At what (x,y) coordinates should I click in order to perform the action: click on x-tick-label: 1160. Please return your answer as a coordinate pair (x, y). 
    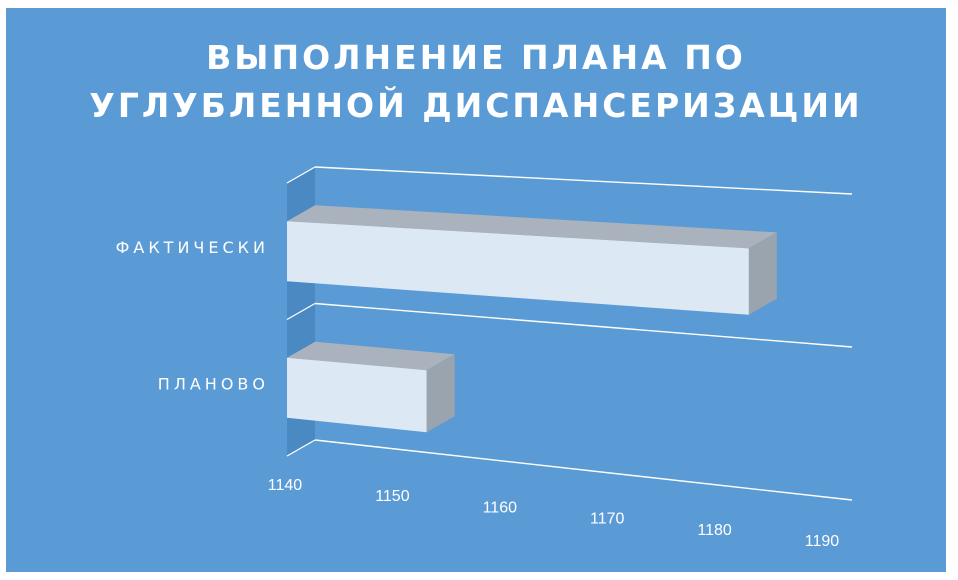
    Looking at the image, I should click on (500, 507).